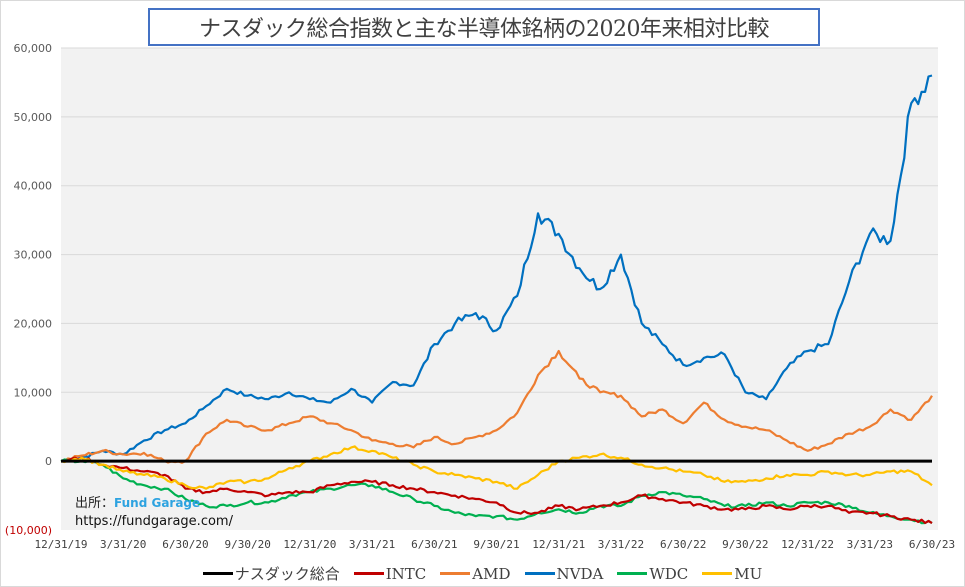 The height and width of the screenshot is (587, 965). I want to click on x-tick-label: 9/30/20, so click(247, 544).